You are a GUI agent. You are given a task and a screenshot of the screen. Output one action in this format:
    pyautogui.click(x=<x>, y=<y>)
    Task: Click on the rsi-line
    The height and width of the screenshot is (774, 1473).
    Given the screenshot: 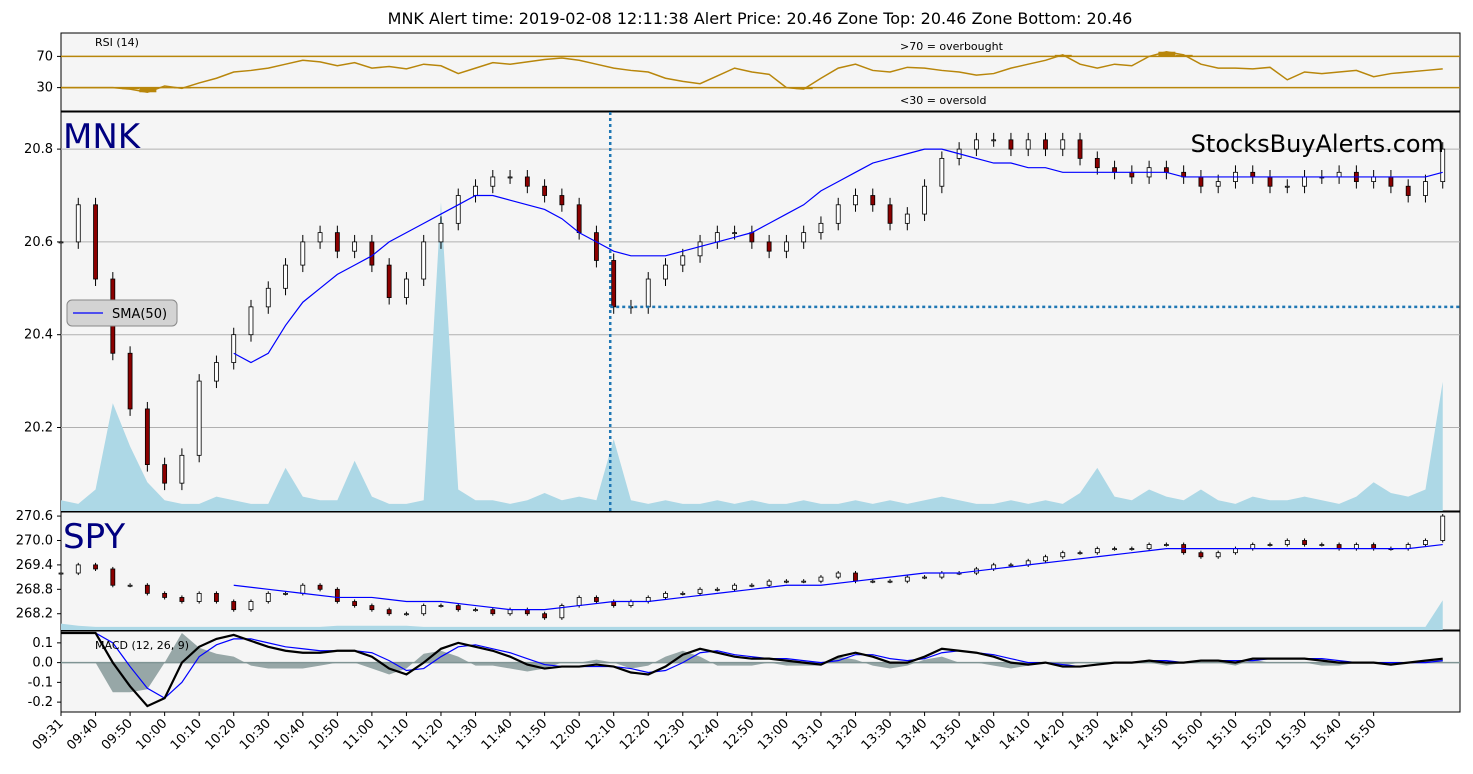 What is the action you would take?
    pyautogui.click(x=752, y=72)
    